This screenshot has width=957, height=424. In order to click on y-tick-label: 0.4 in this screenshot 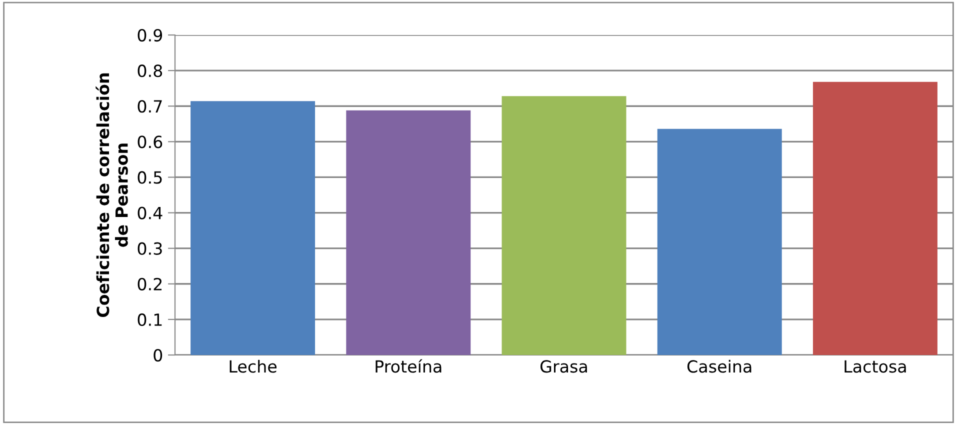, I will do `click(150, 213)`.